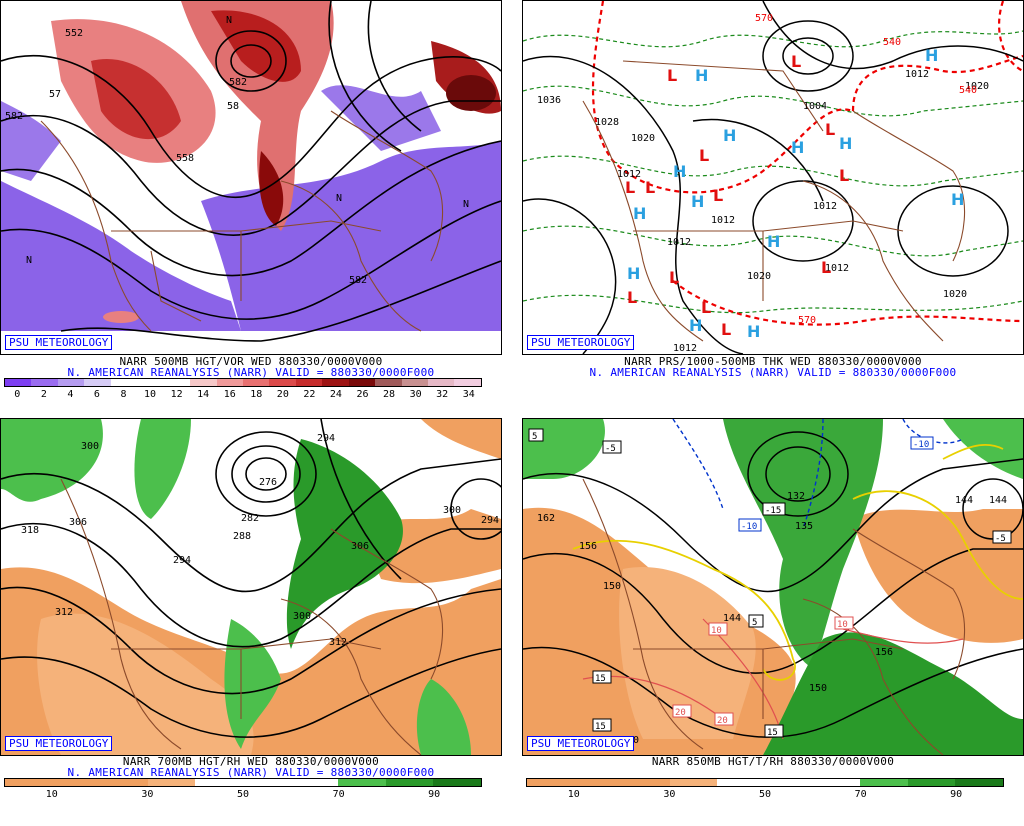 The image size is (1024, 826). Describe the element at coordinates (956, 794) in the screenshot. I see `colorbar-label: 90` at that location.